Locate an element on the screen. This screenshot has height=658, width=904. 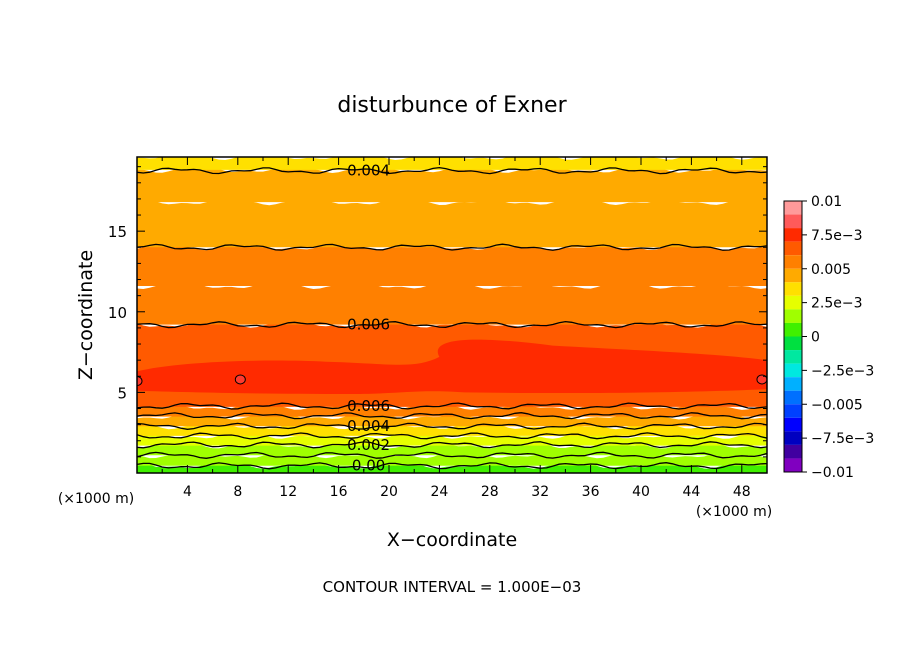
x-unit-right: (×1000 m) is located at coordinates (734, 512).